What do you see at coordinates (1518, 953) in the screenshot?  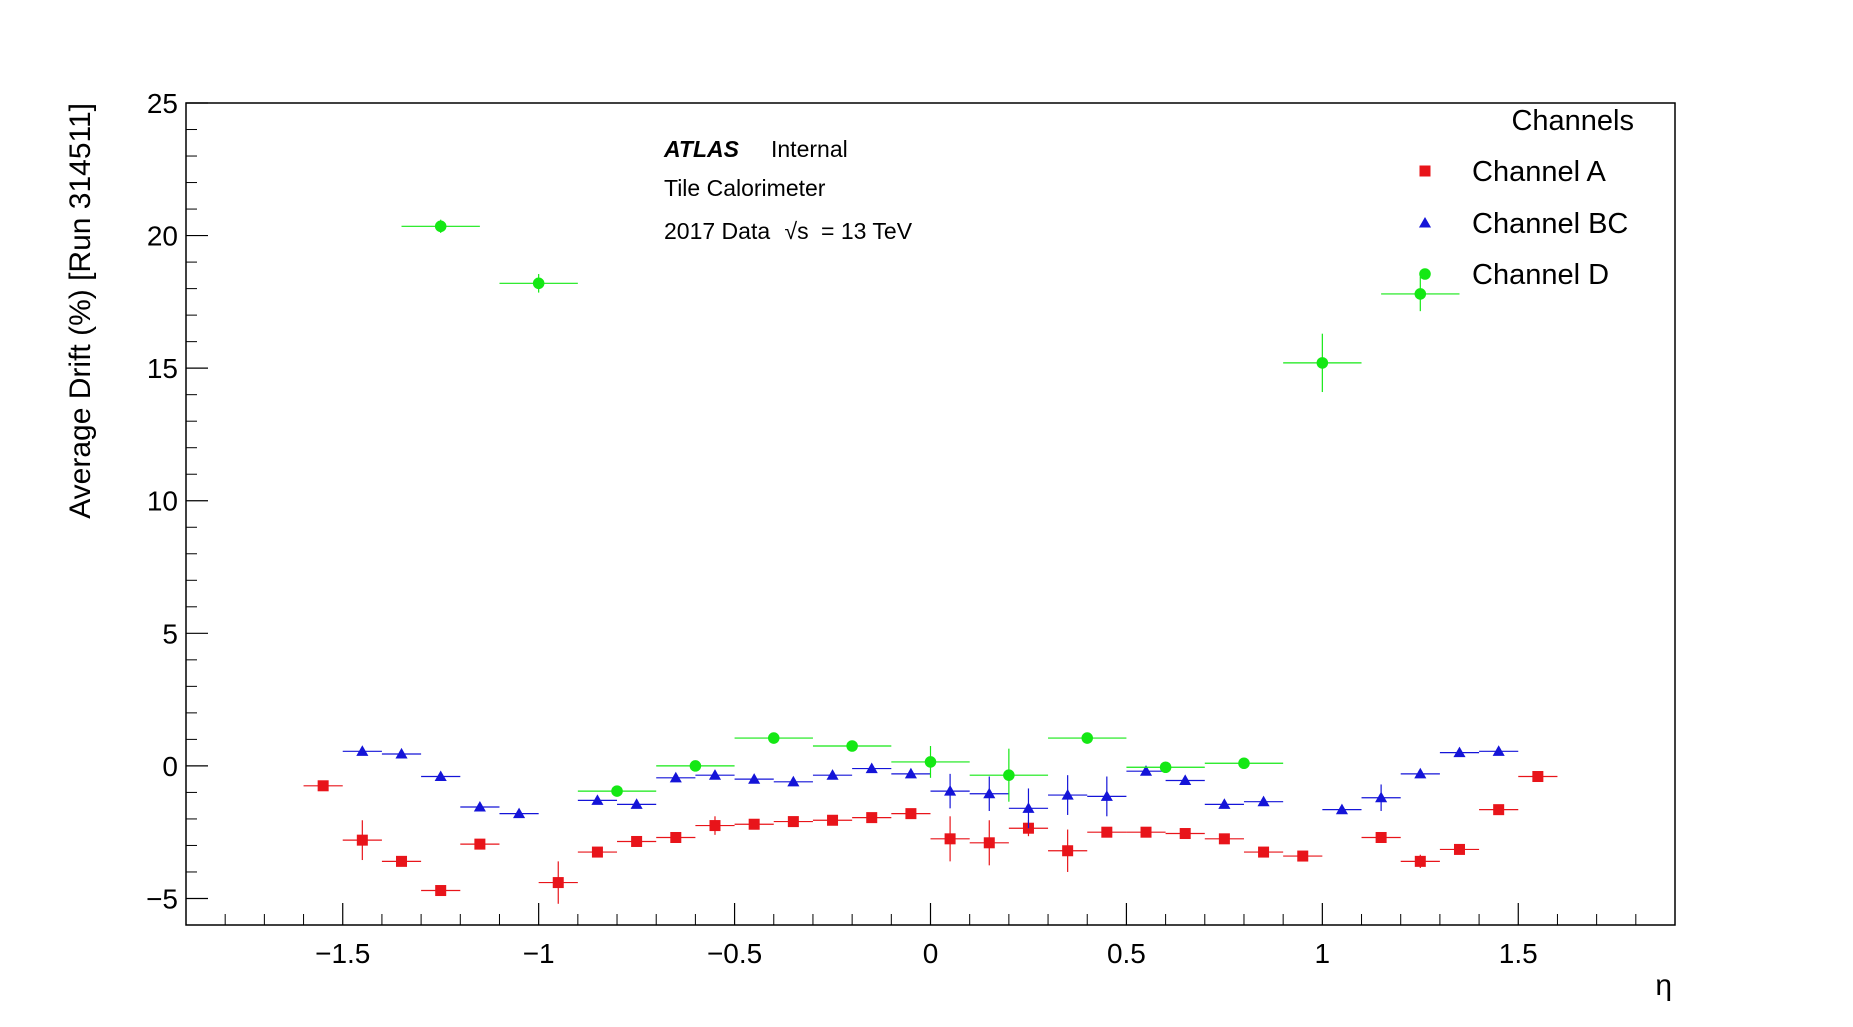 I see `x-tick-label: 1.5` at bounding box center [1518, 953].